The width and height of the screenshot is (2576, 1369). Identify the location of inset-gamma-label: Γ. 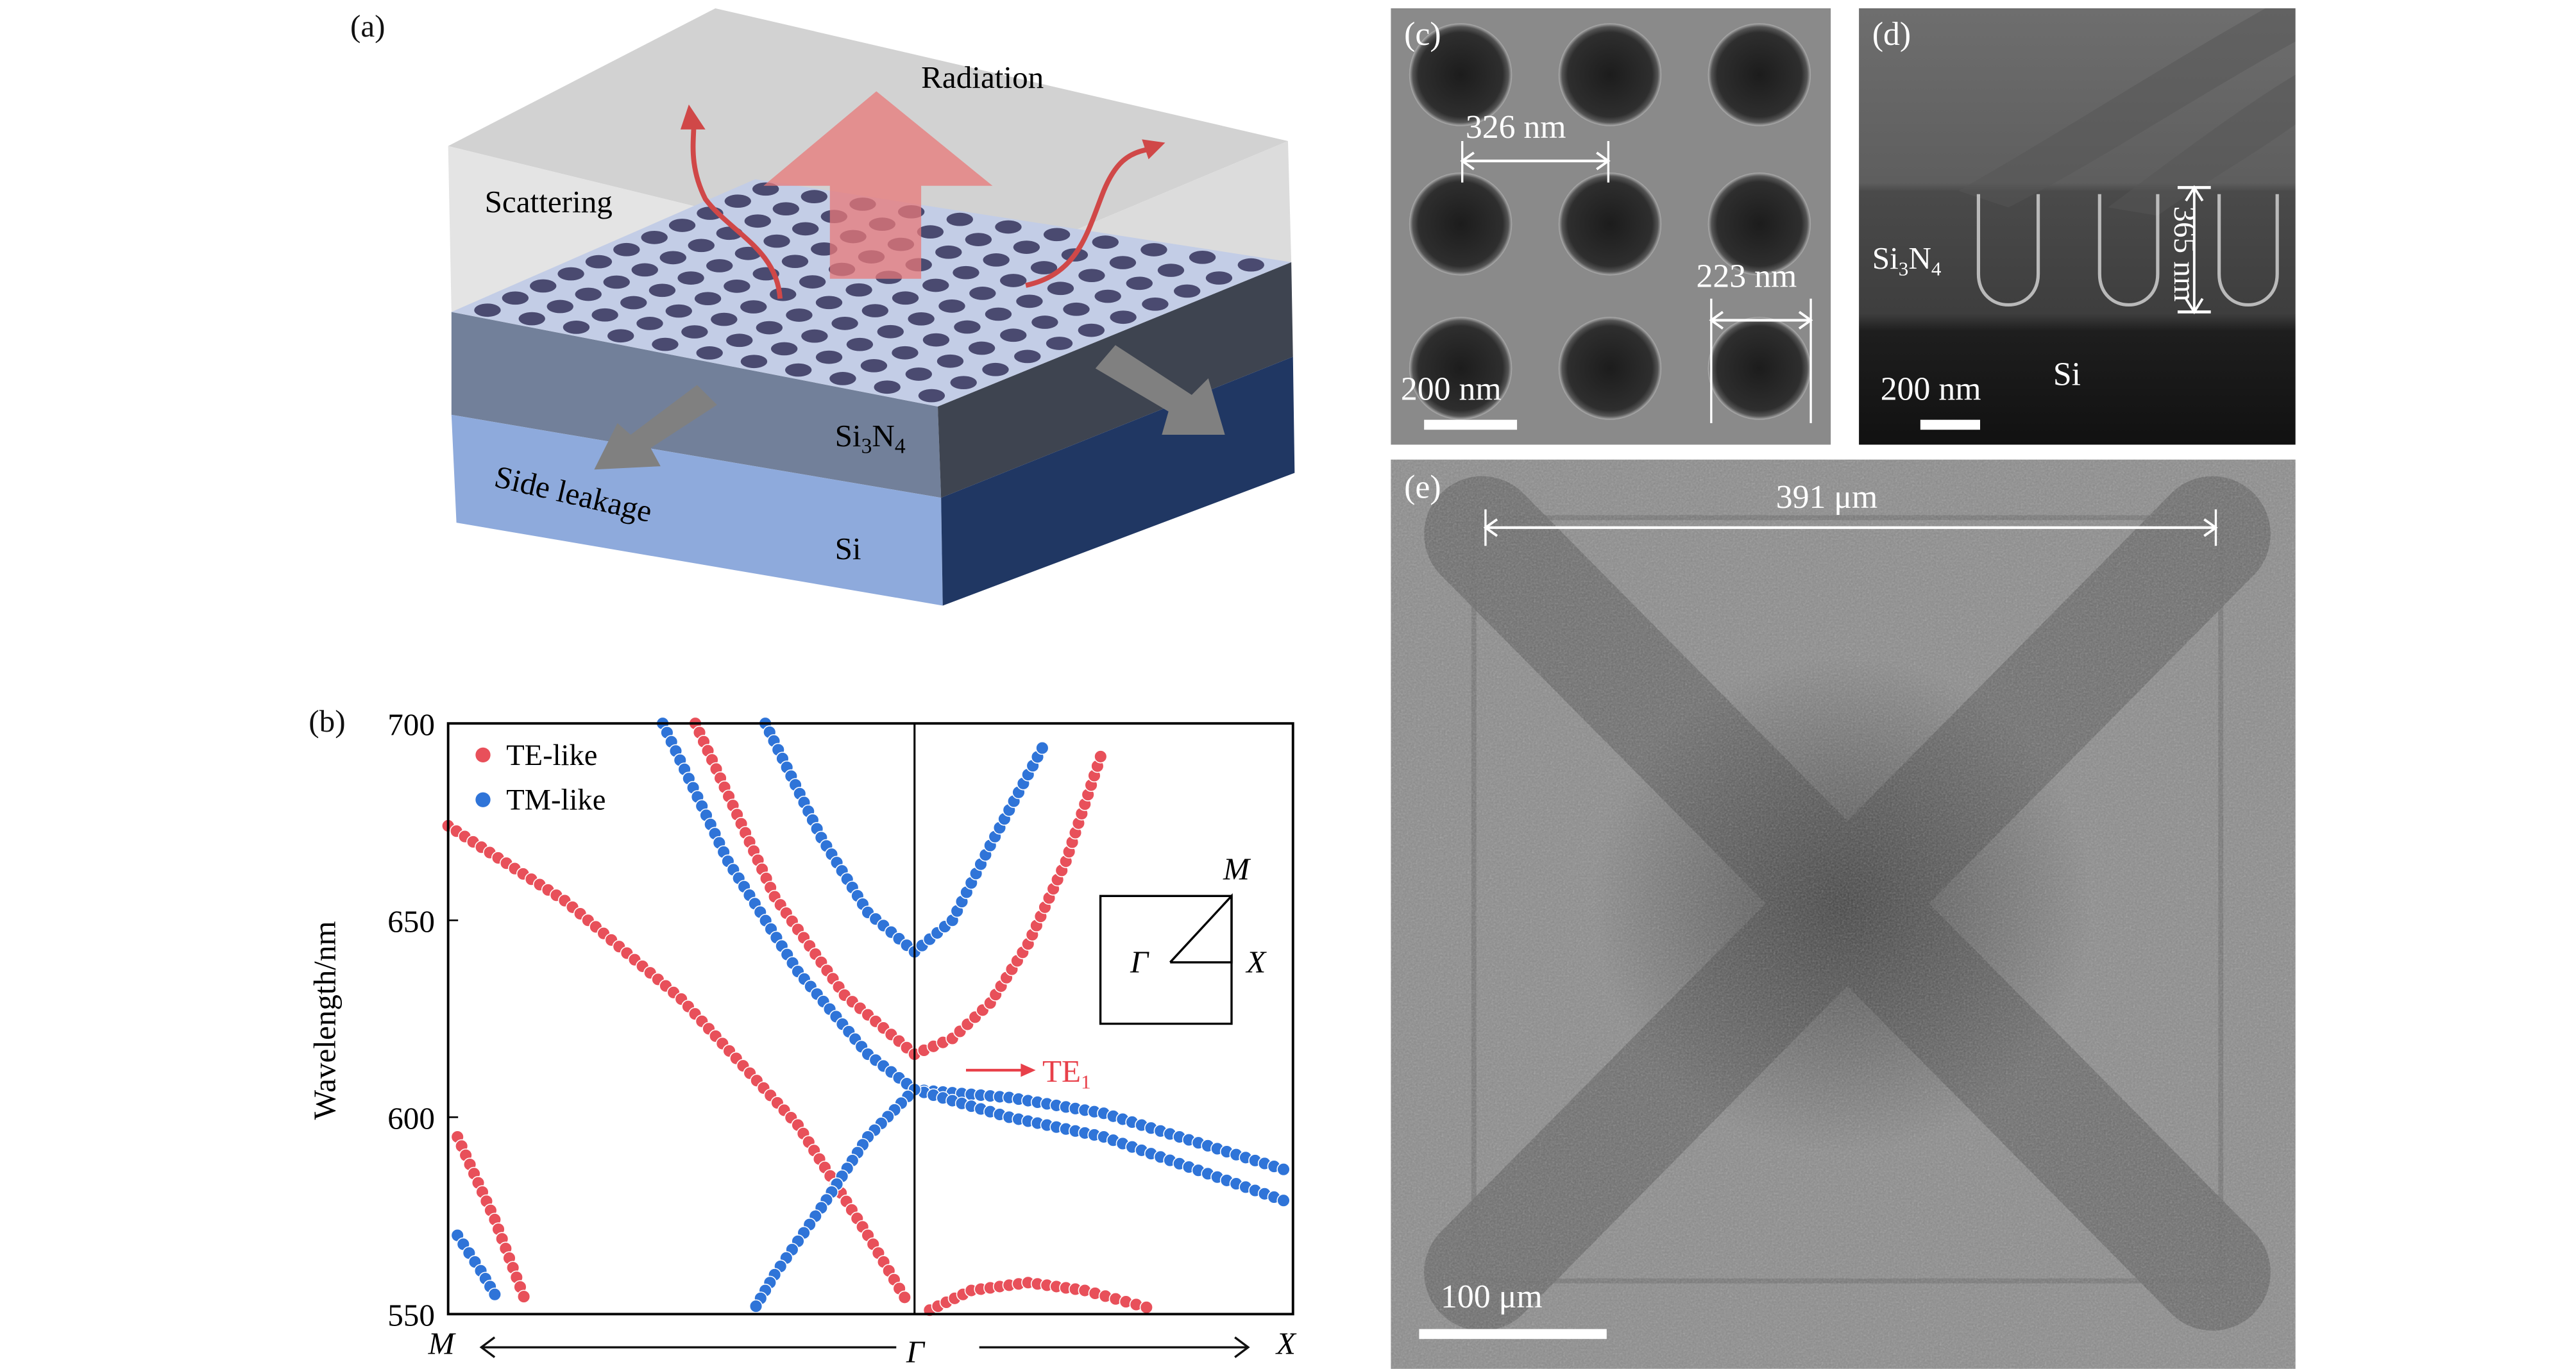
(1139, 961).